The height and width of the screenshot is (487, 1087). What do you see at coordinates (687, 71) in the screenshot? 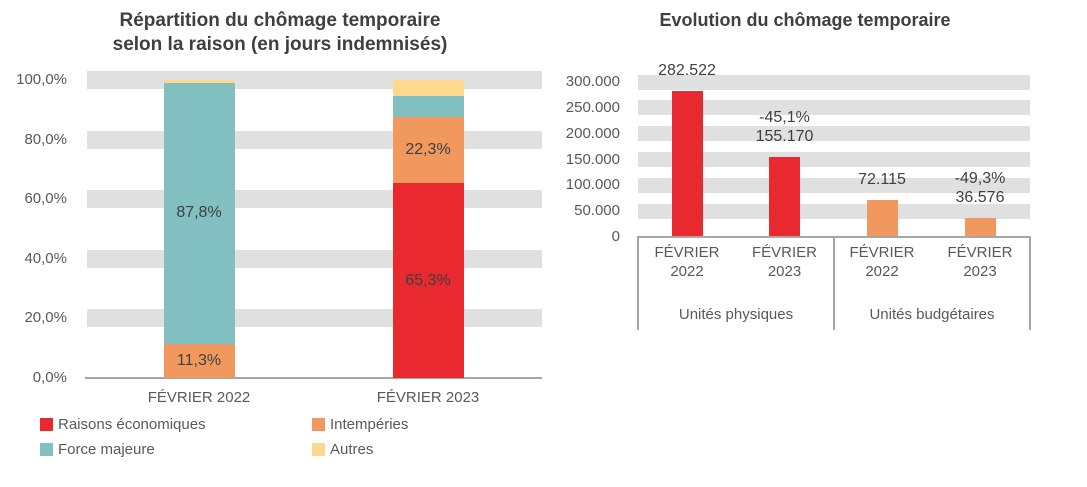
I see `data-label: 282.522` at bounding box center [687, 71].